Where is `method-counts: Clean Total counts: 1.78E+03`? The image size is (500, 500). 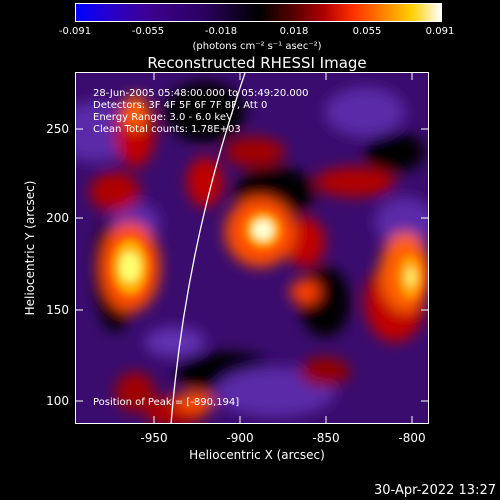 method-counts: Clean Total counts: 1.78E+03 is located at coordinates (167, 129).